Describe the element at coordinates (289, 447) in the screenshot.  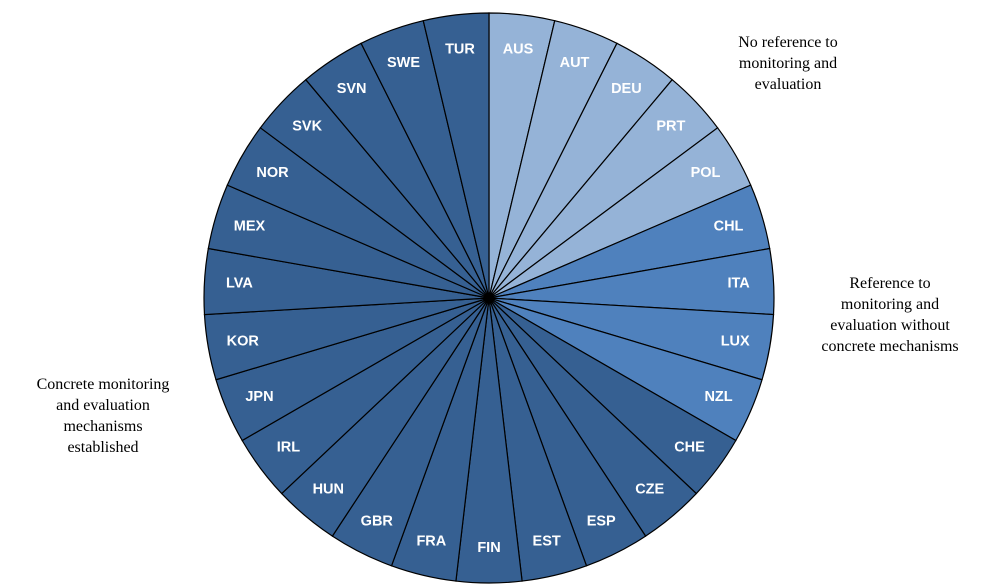
I see `pie-label-irl: IRL` at that location.